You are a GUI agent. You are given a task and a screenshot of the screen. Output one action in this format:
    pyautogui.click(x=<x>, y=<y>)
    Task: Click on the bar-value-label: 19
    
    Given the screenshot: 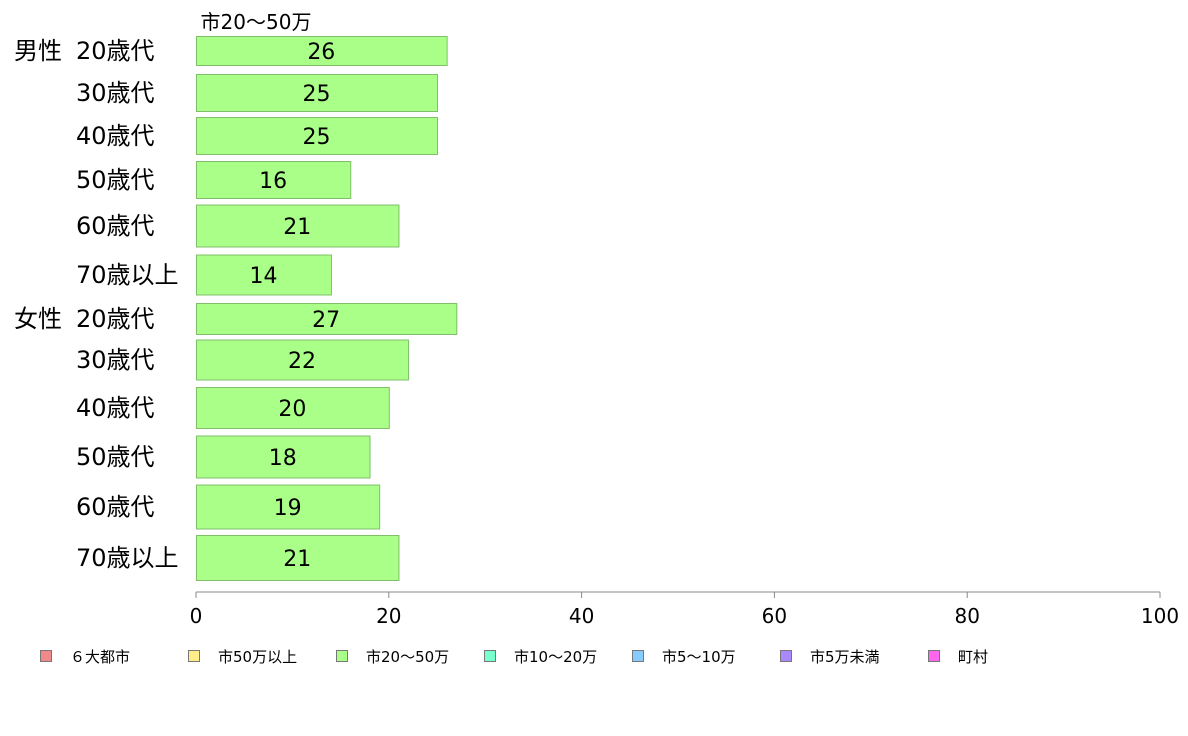 What is the action you would take?
    pyautogui.click(x=288, y=508)
    